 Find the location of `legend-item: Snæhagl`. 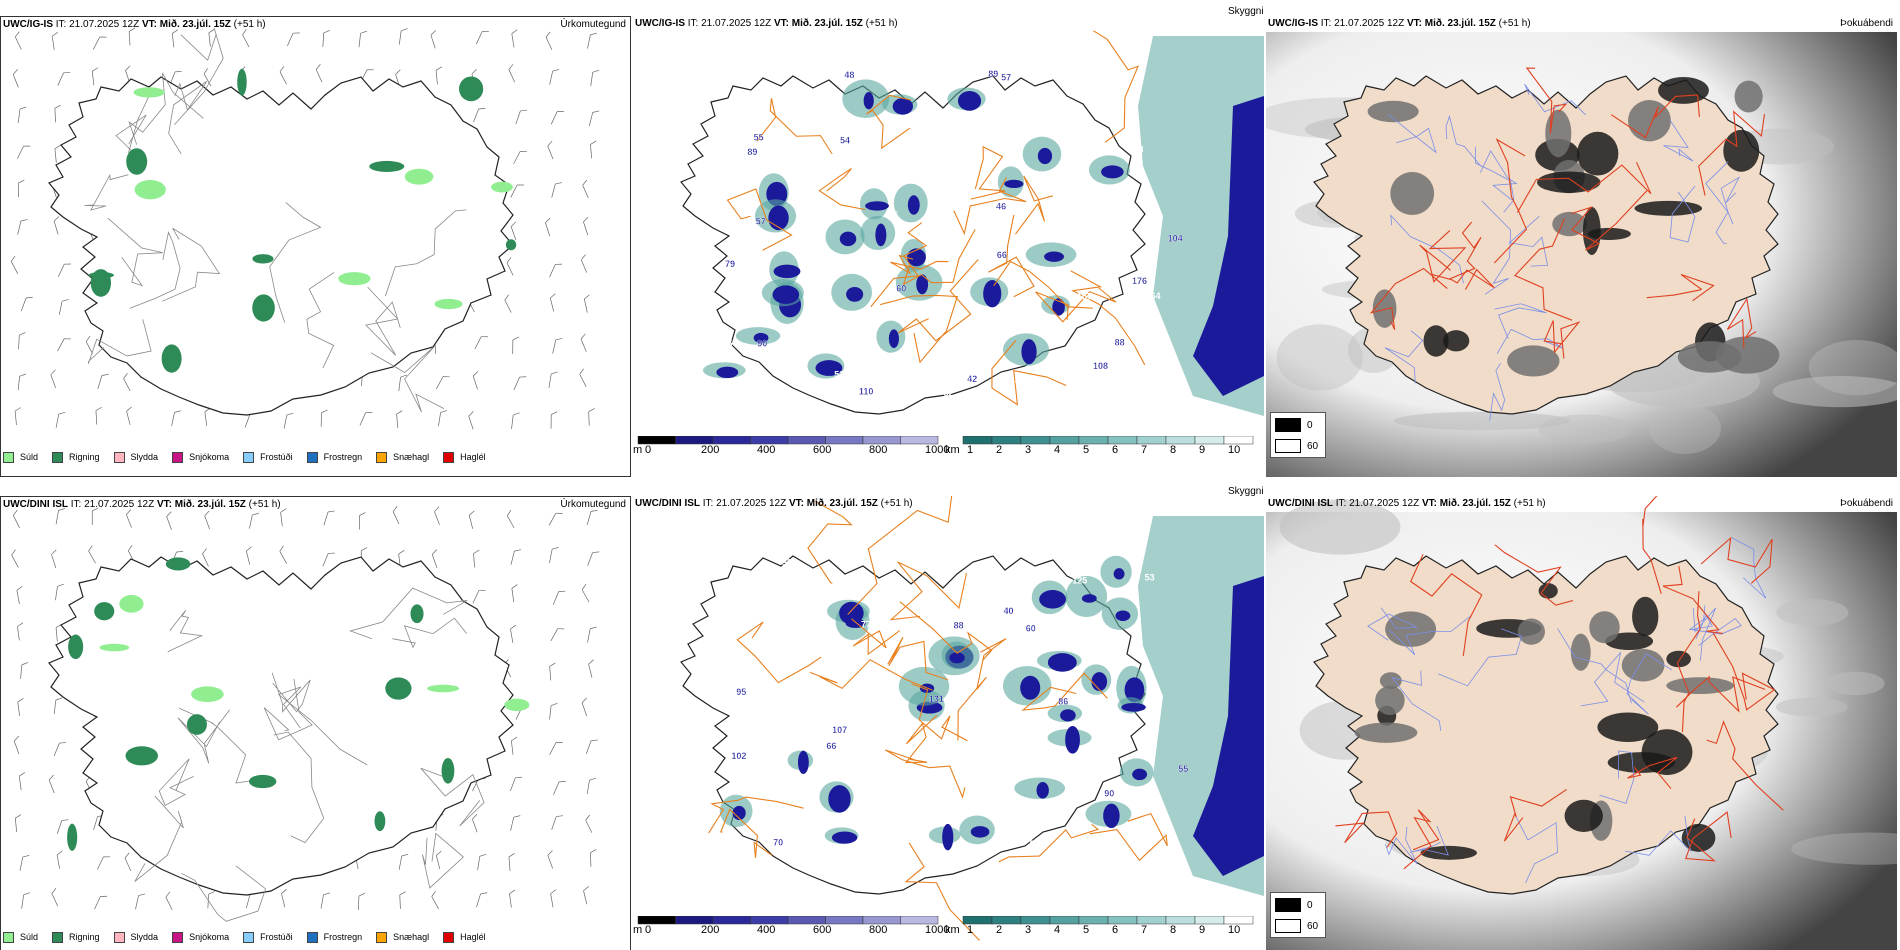

legend-item: Snæhagl is located at coordinates (402, 937).